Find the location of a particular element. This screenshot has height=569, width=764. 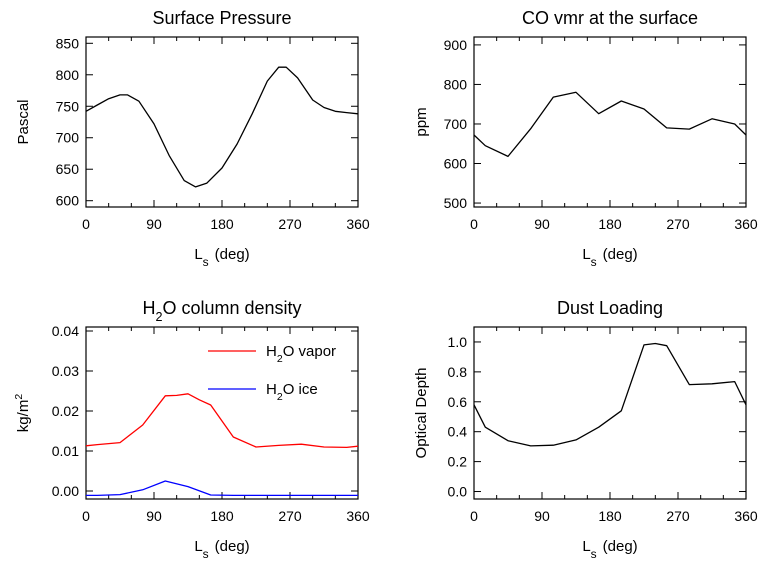

y-tick-label: 0.02 is located at coordinates (65, 411).